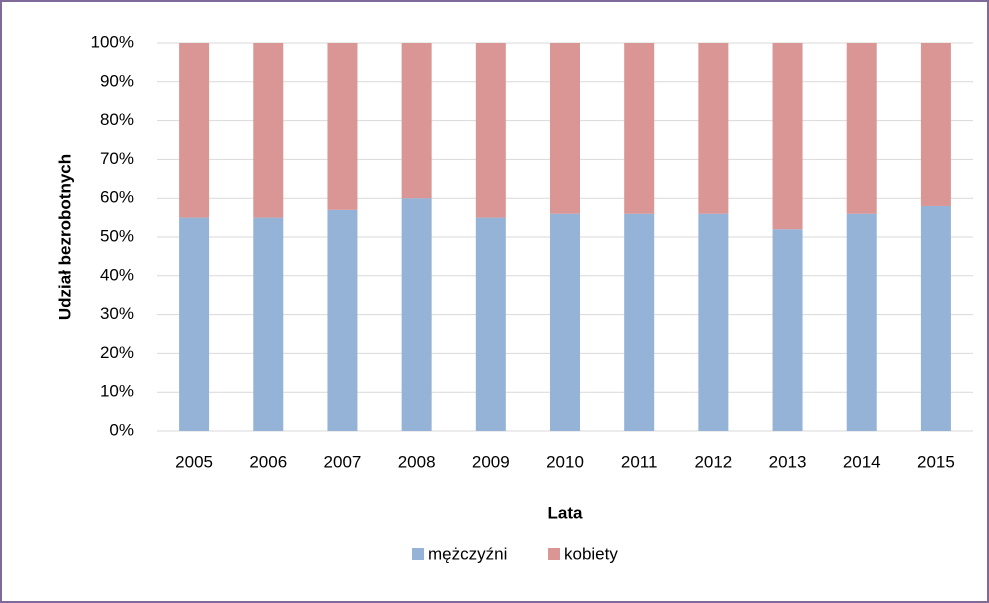  I want to click on y-tick-label: 50%, so click(117, 235).